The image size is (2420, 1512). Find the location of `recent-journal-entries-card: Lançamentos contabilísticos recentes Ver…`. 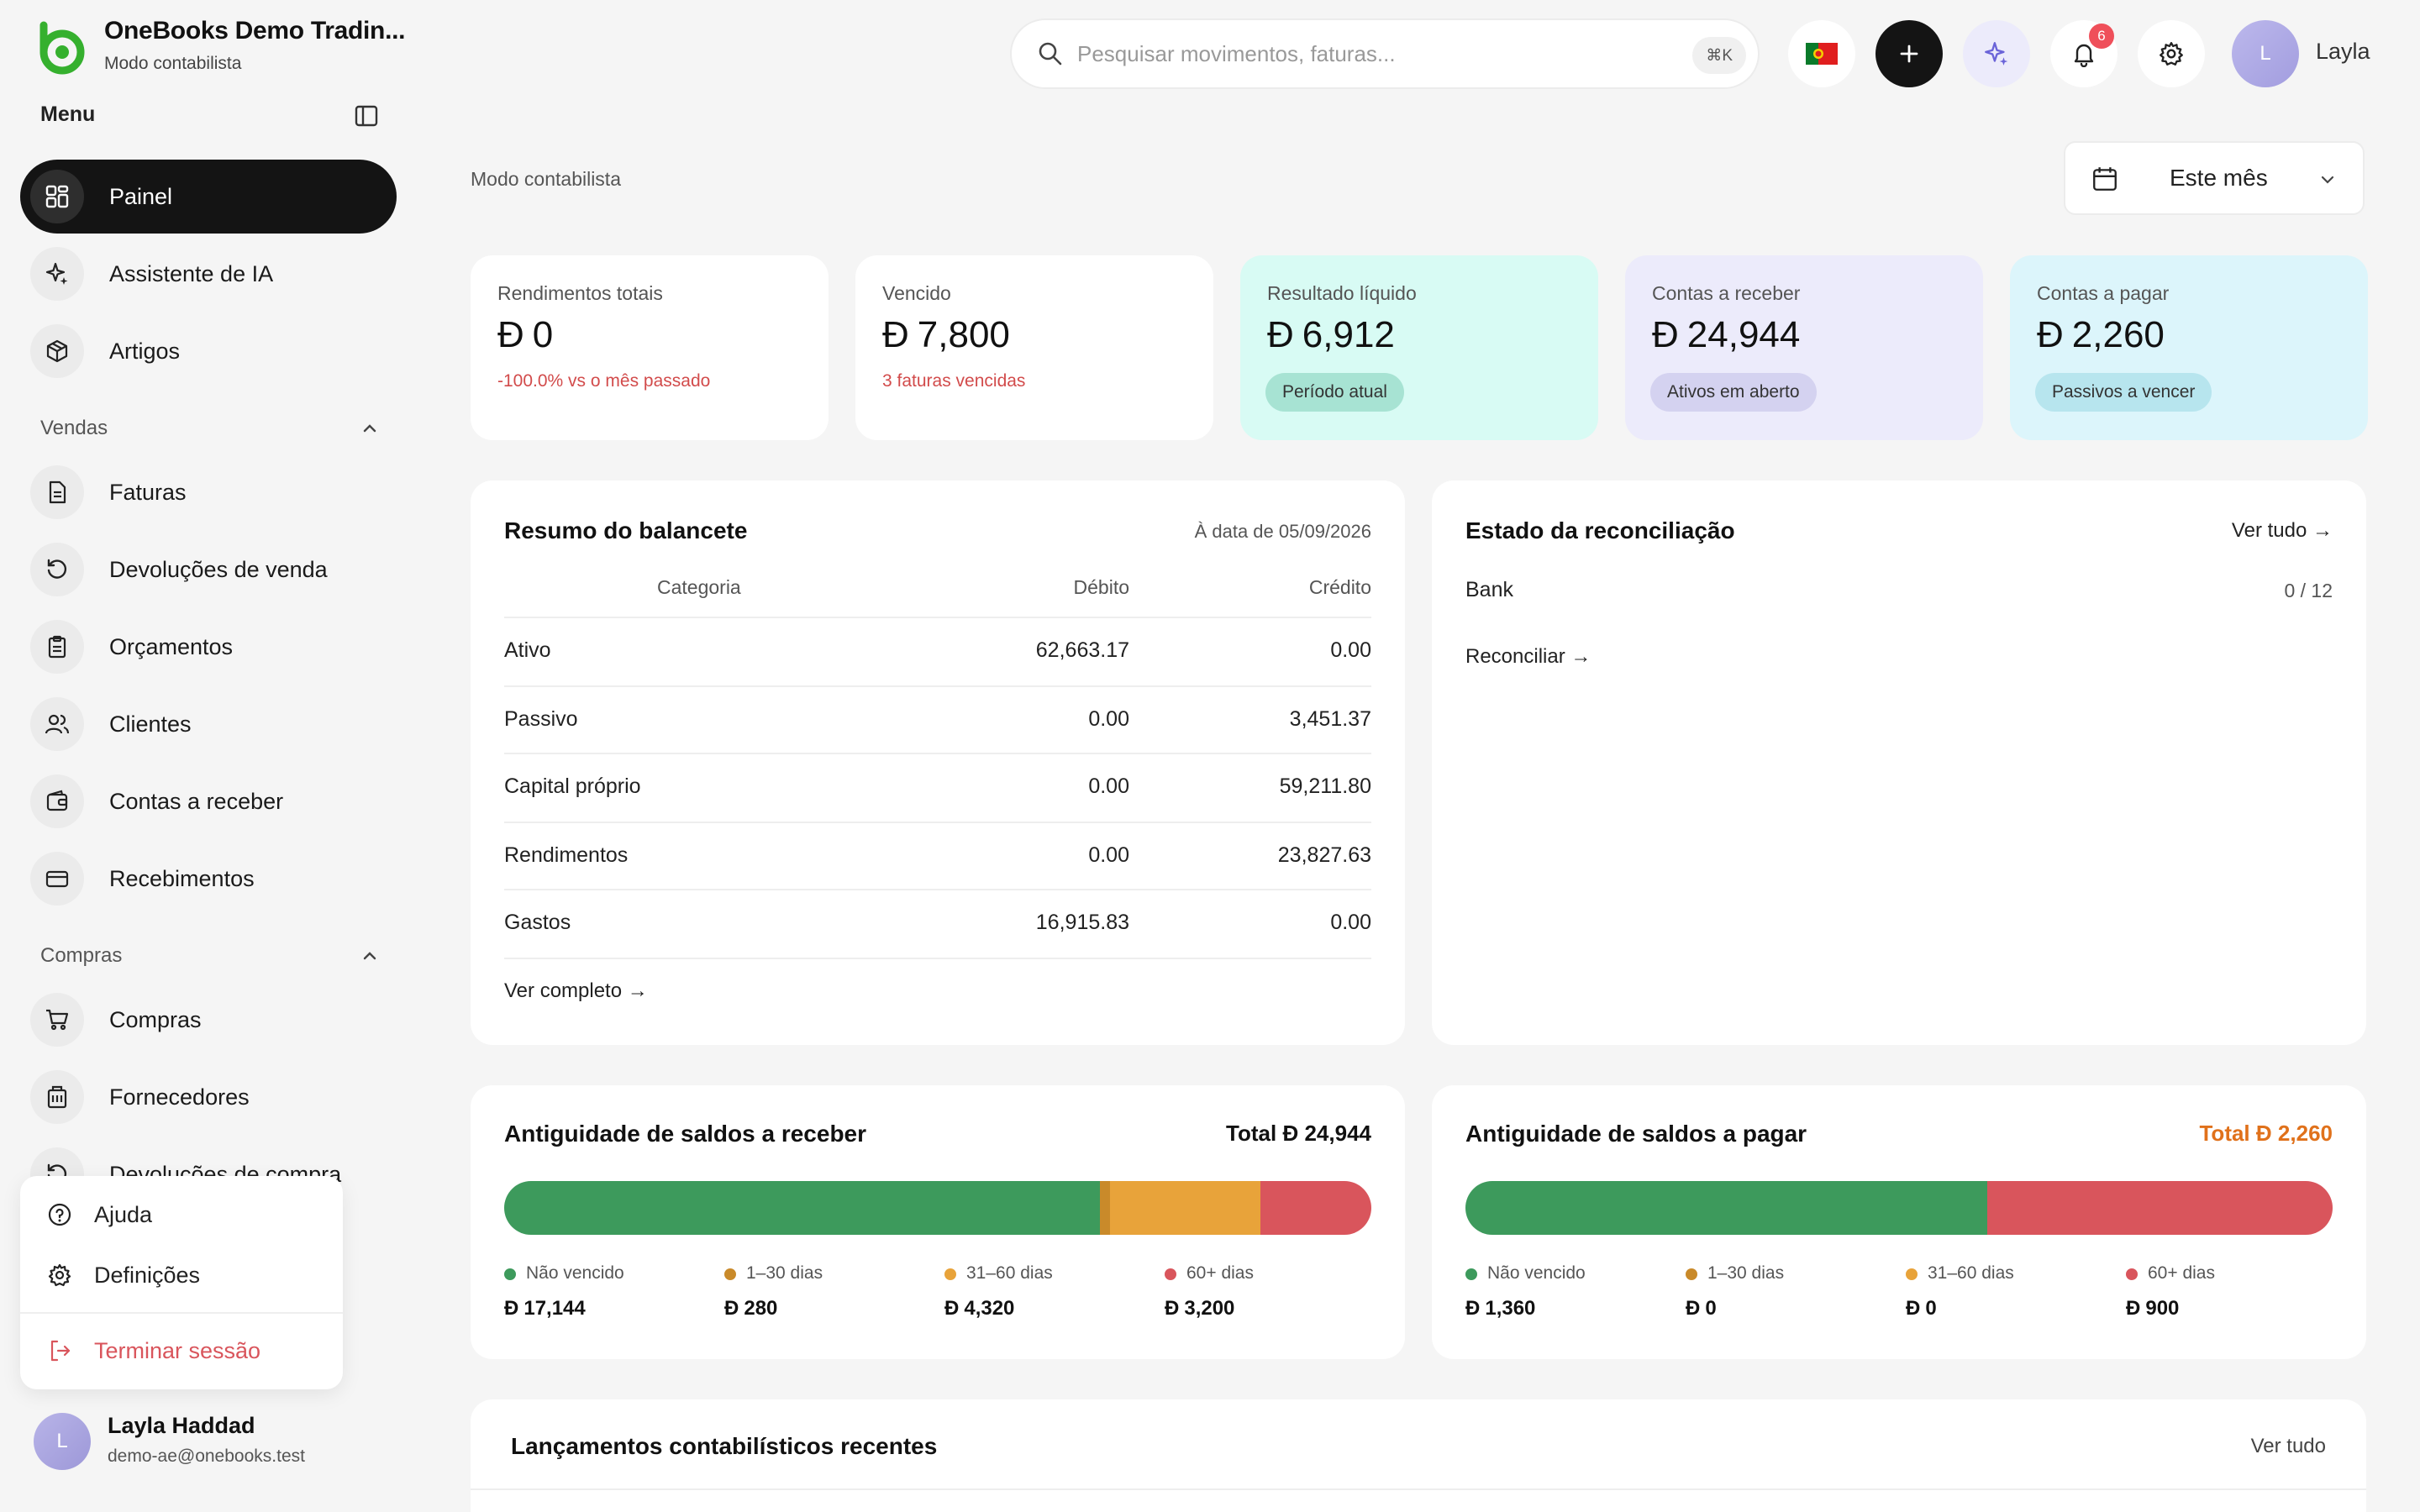

recent-journal-entries-card: Lançamentos contabilísticos recentes Ver… is located at coordinates (1418, 1455).